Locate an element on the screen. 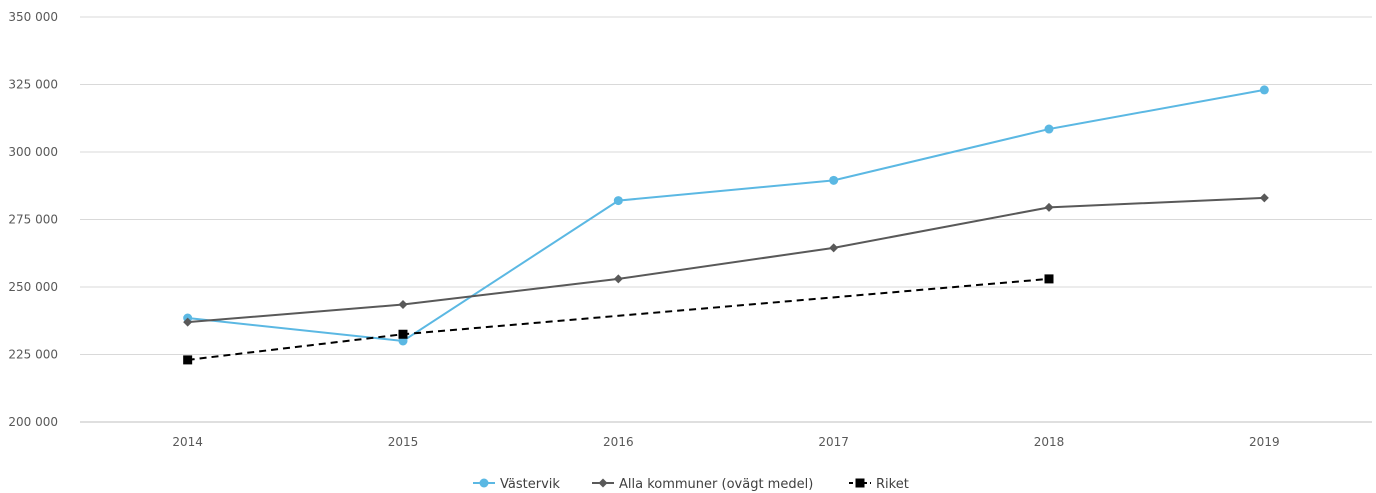 This screenshot has height=493, width=1376. legend-item: Västervik is located at coordinates (516, 484).